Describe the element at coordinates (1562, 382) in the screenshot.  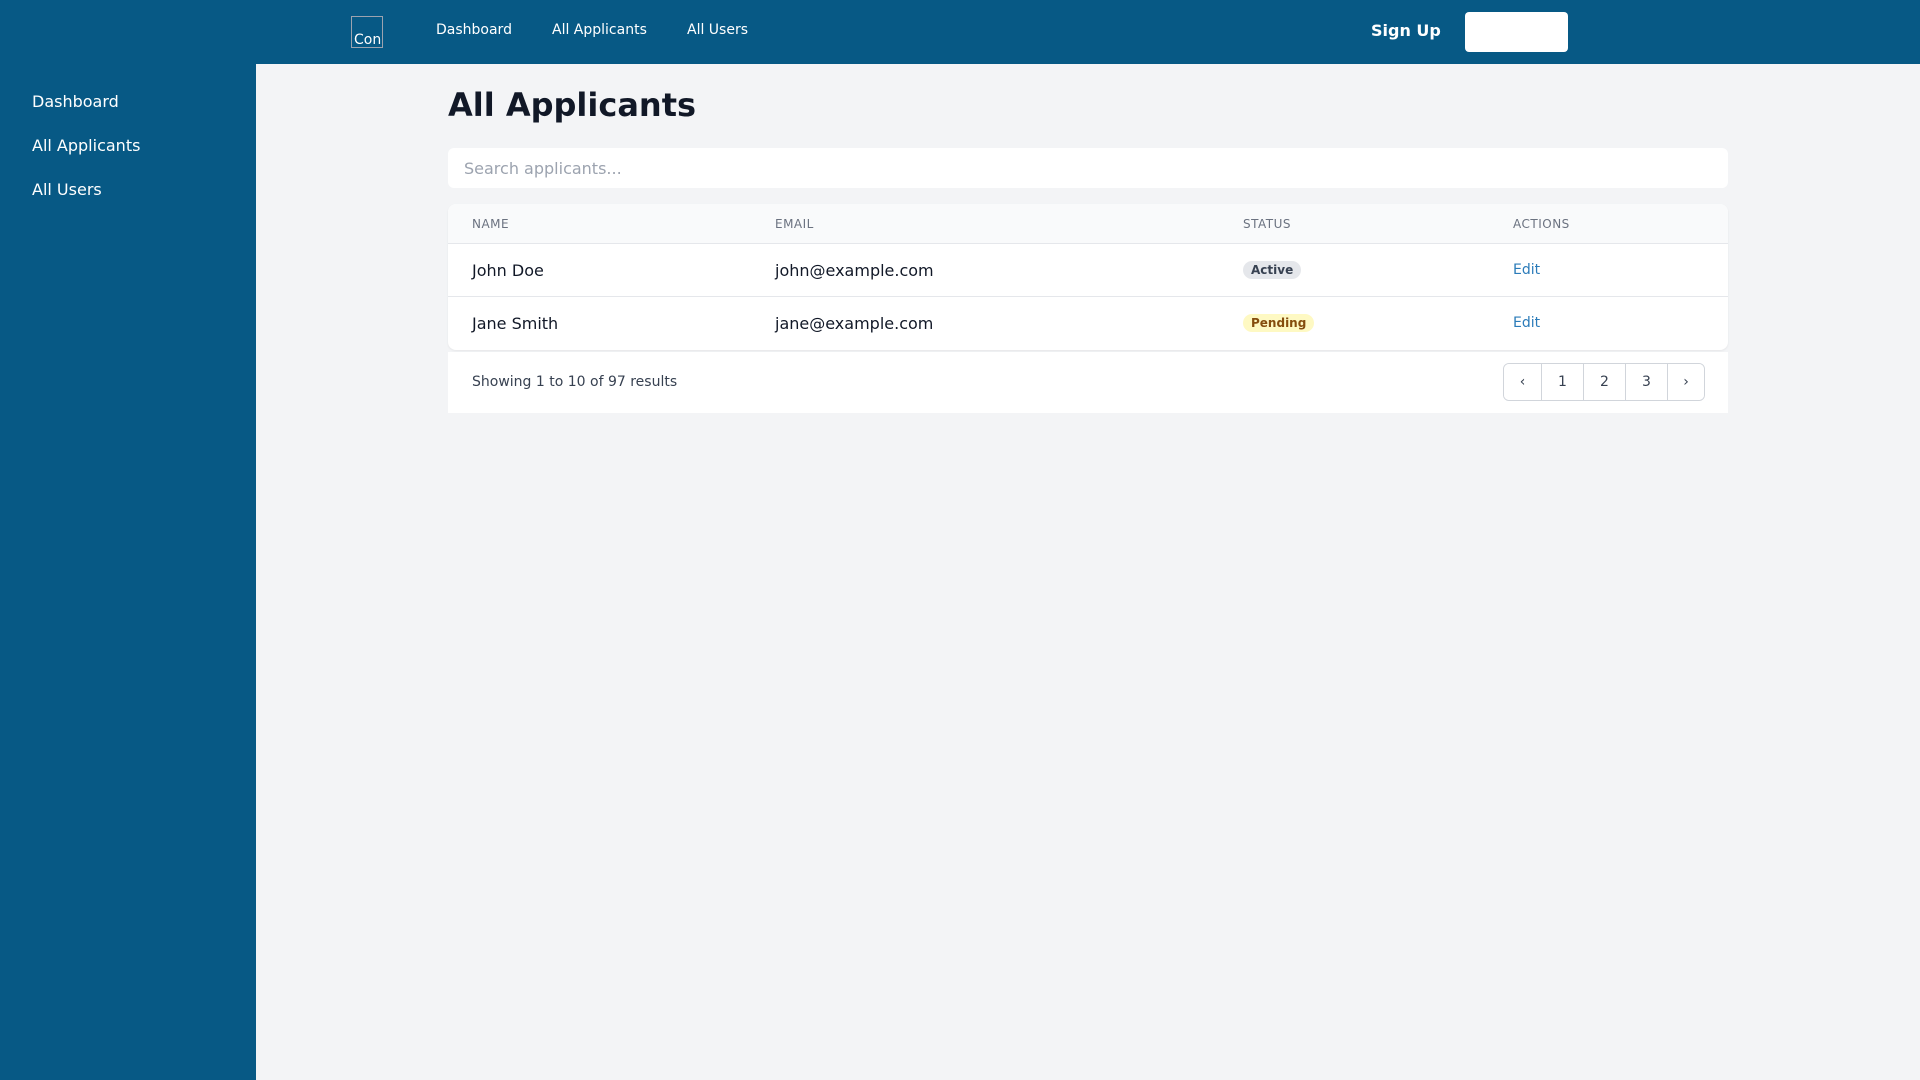
I see `page-1-button: 1` at that location.